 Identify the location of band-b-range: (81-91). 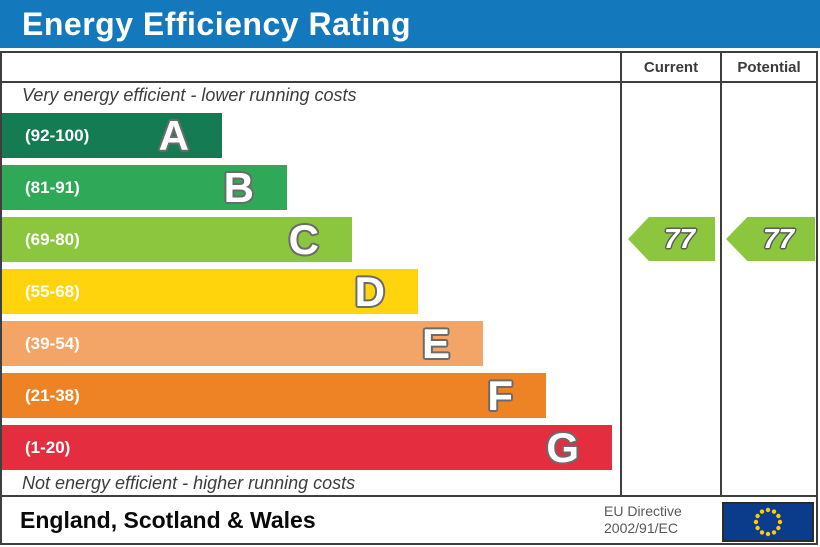
(52, 187).